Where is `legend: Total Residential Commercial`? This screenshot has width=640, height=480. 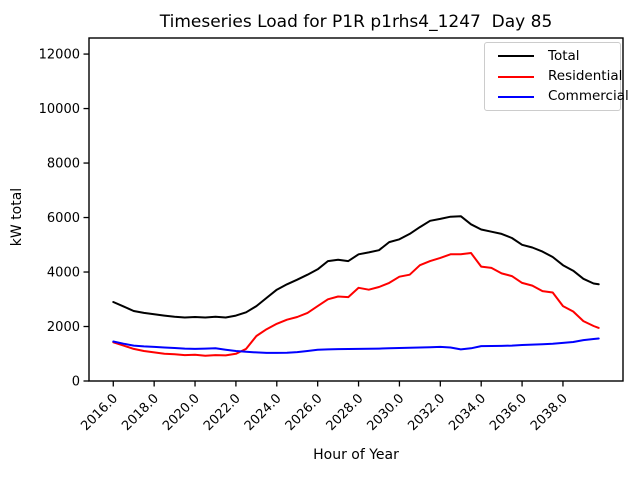
legend: Total Residential Commercial is located at coordinates (556, 76).